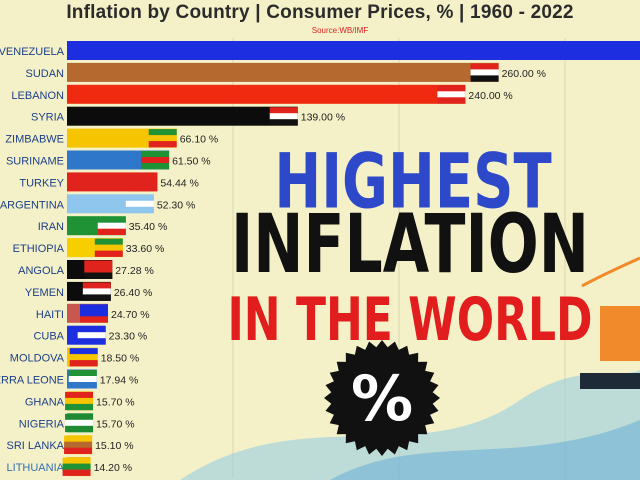  I want to click on category-label: SRI LANKA, so click(36, 446).